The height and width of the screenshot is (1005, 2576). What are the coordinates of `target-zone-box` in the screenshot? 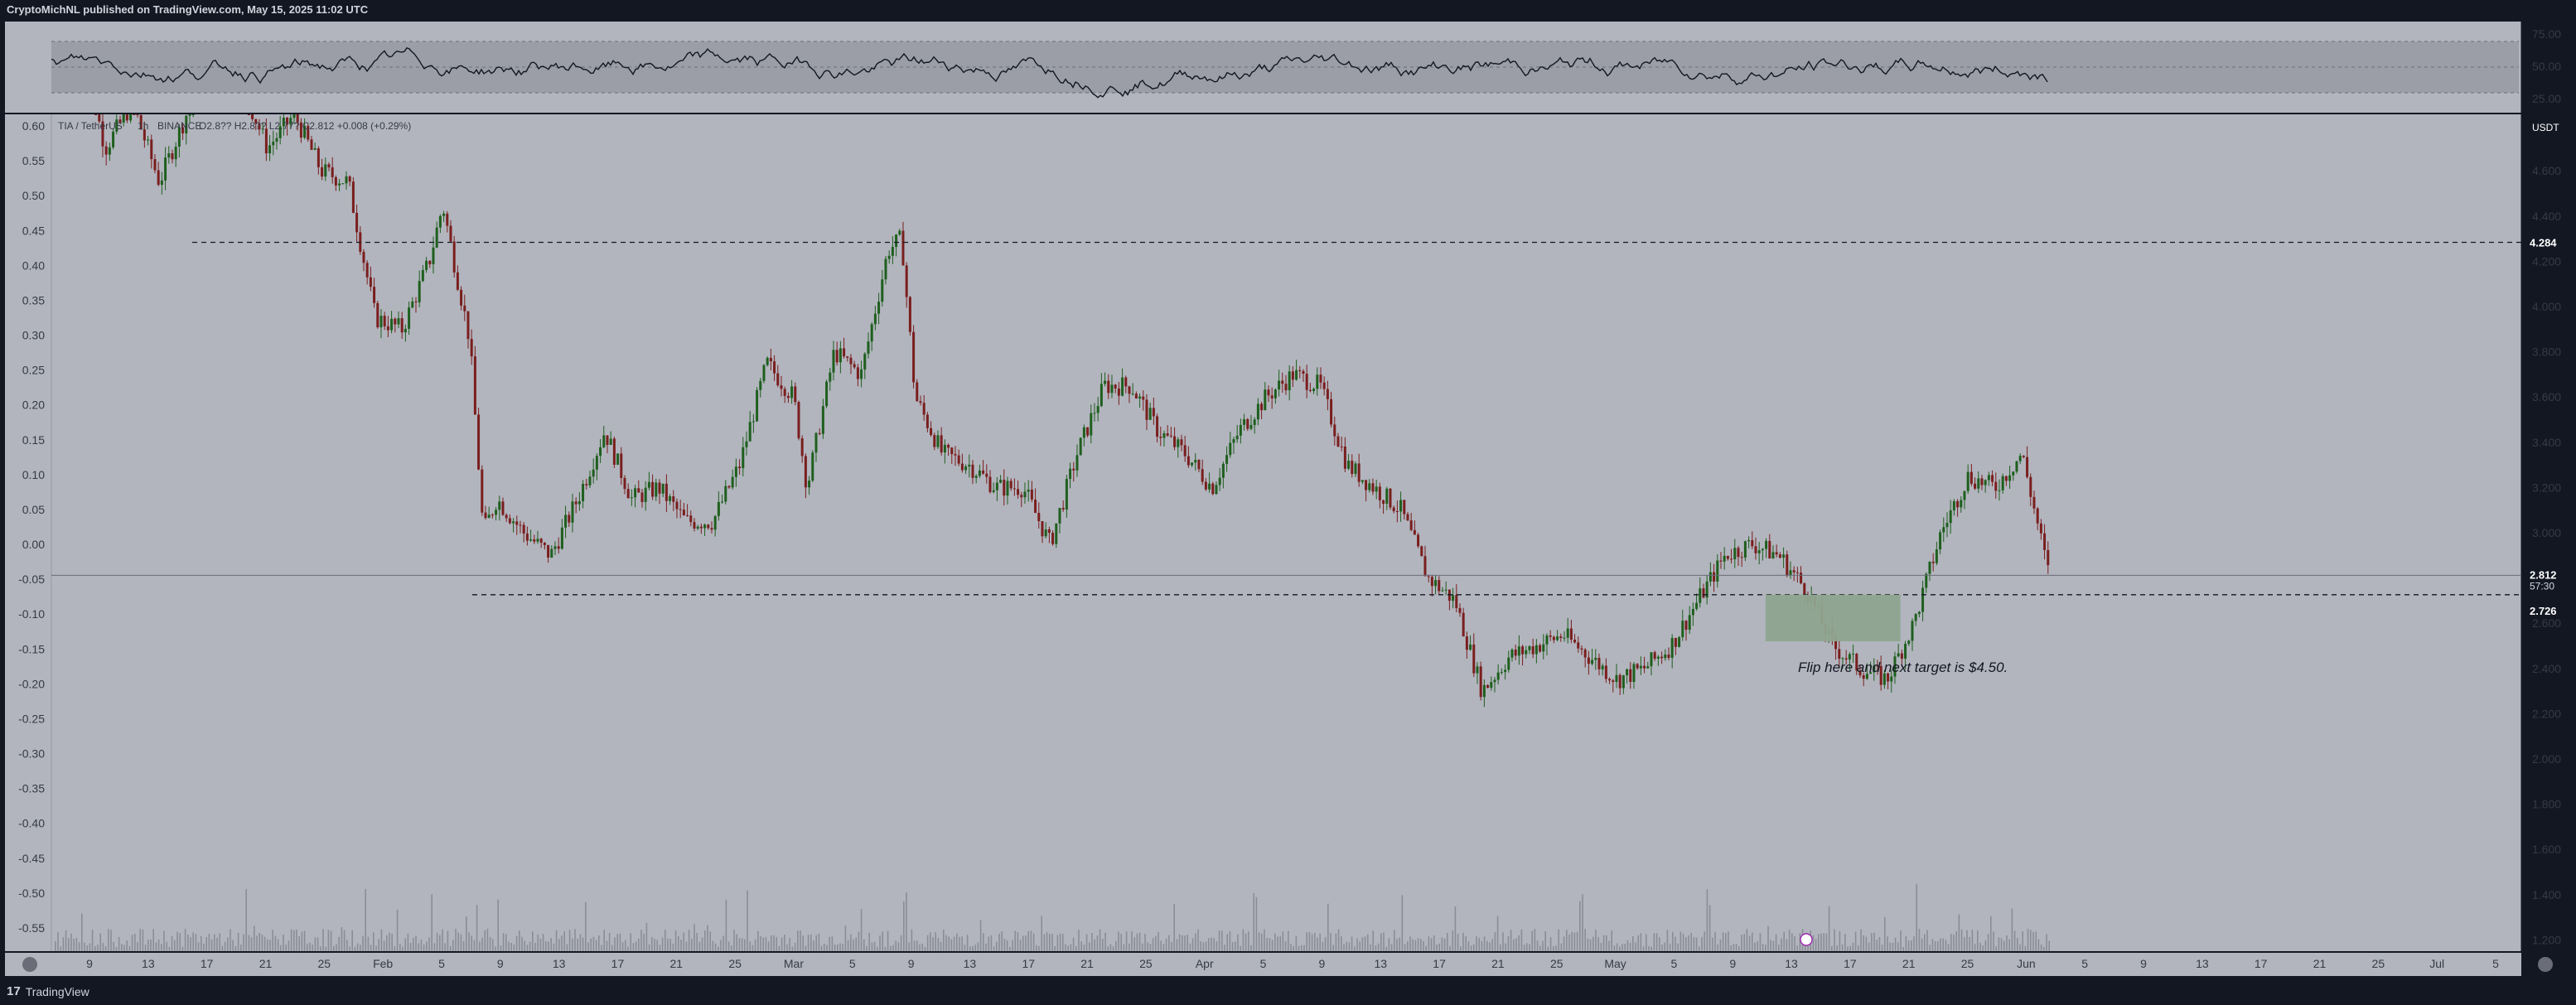 It's located at (1833, 618).